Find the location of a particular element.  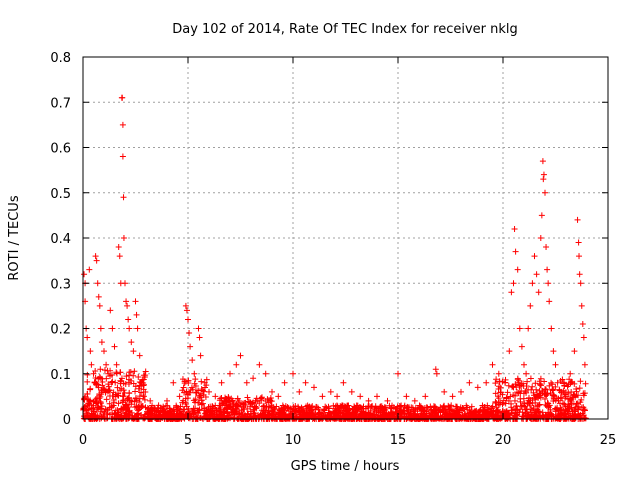

x-tick-label: 20 is located at coordinates (503, 440).